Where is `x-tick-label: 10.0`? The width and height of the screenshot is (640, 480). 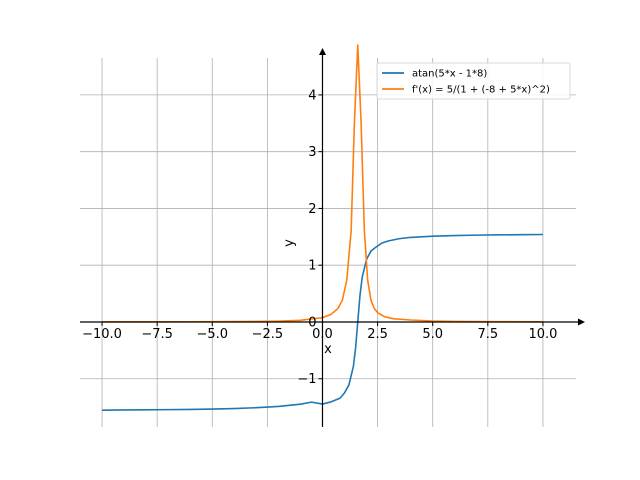 x-tick-label: 10.0 is located at coordinates (542, 334).